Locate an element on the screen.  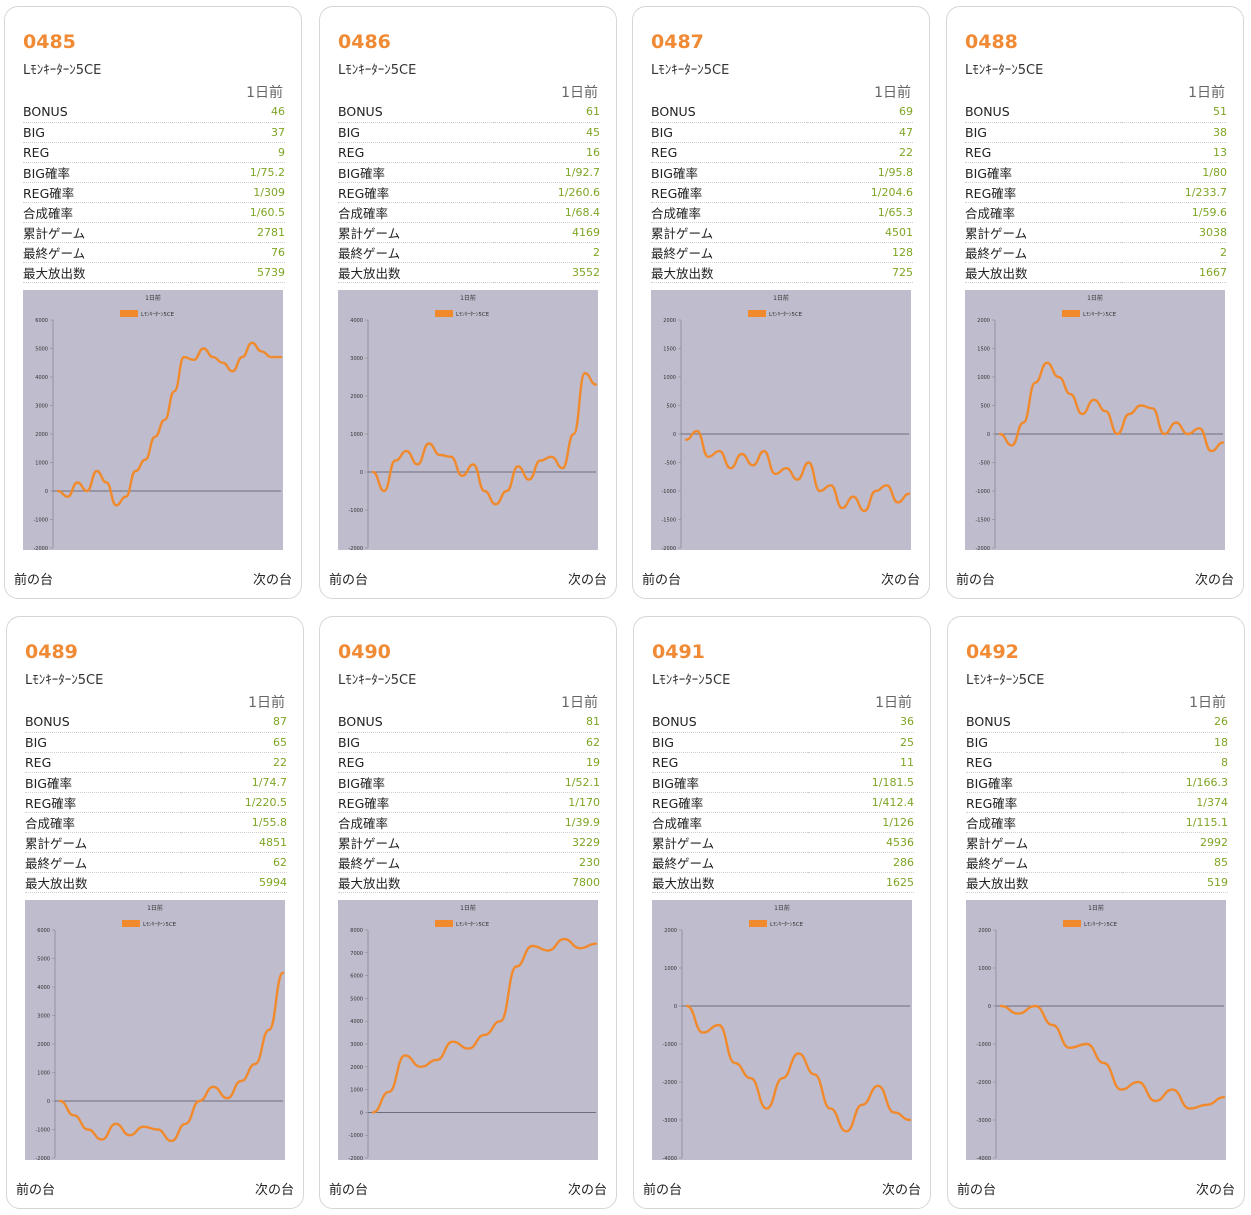
stat-row: 合成確率 1/126 is located at coordinates (783, 822).